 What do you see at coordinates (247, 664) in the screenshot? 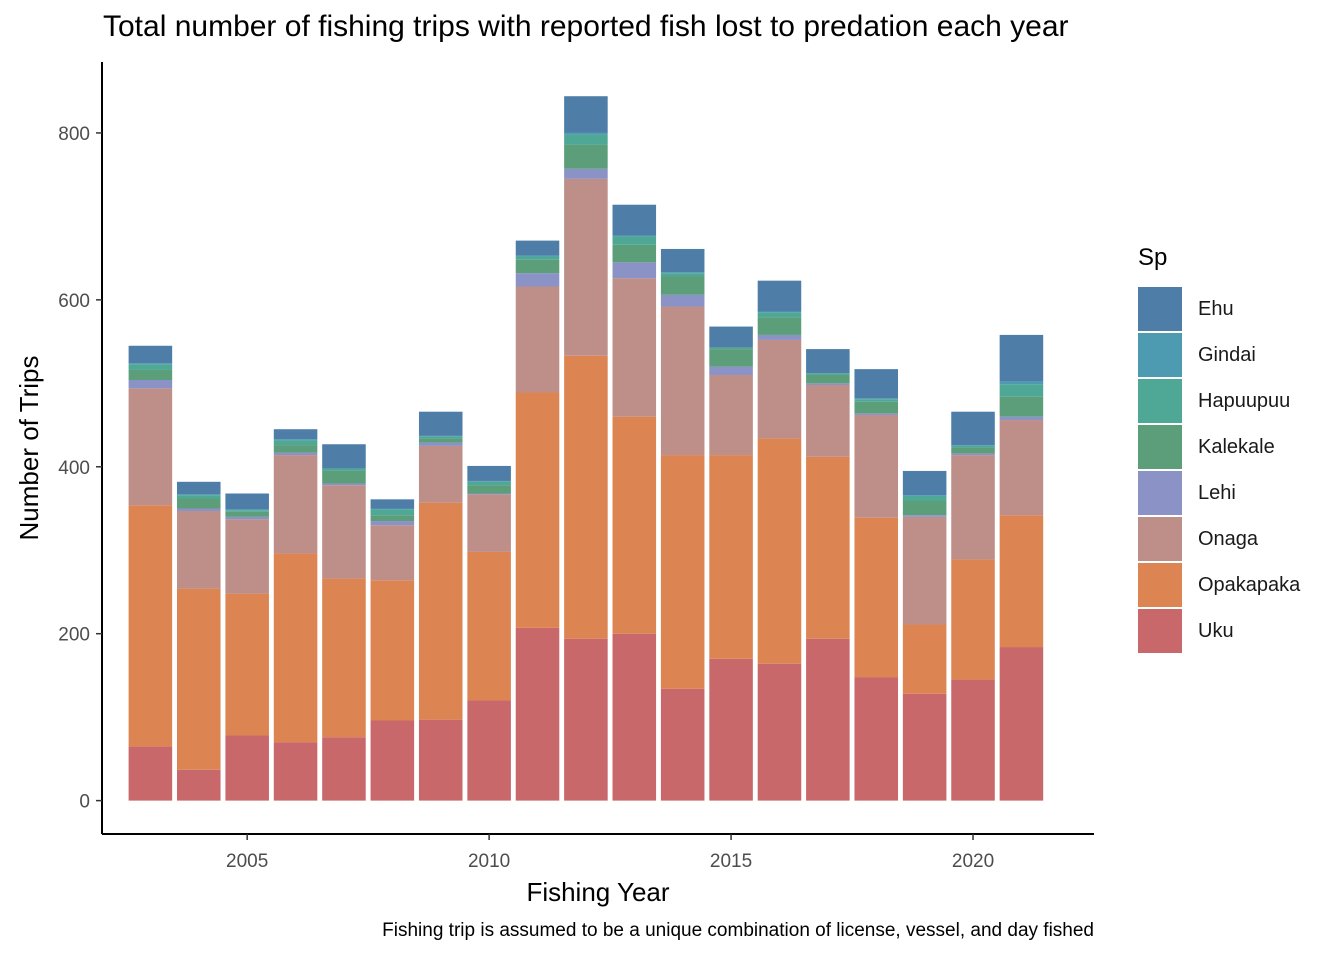
I see `bar-segment-opakapaka-2005` at bounding box center [247, 664].